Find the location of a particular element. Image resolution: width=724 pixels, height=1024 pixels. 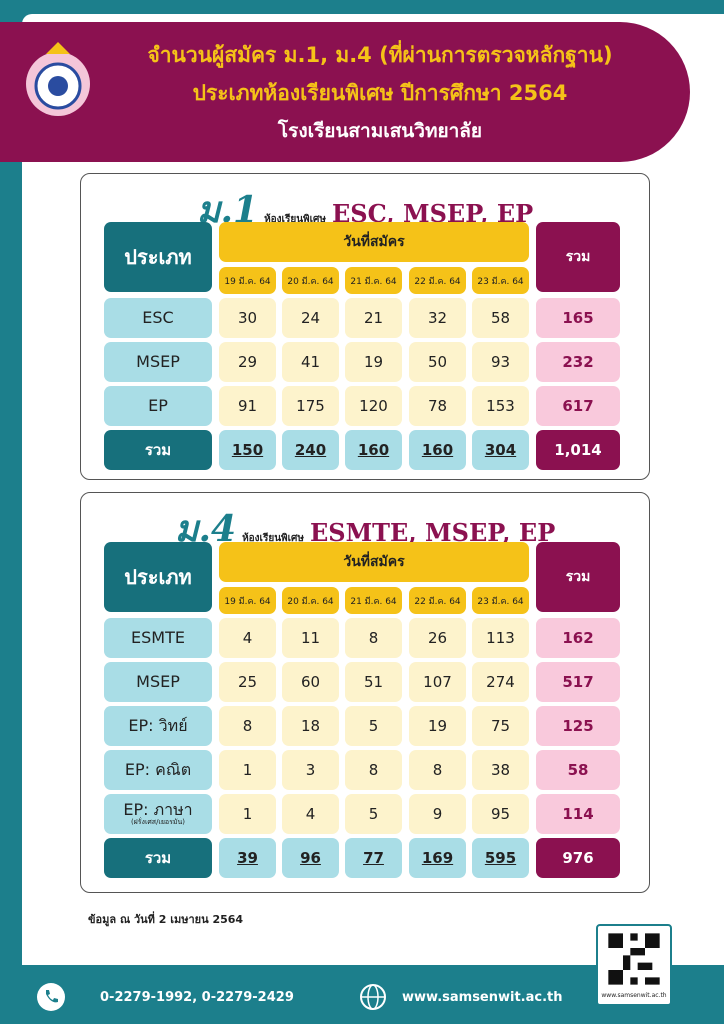

cell: 21 is located at coordinates (373, 318).